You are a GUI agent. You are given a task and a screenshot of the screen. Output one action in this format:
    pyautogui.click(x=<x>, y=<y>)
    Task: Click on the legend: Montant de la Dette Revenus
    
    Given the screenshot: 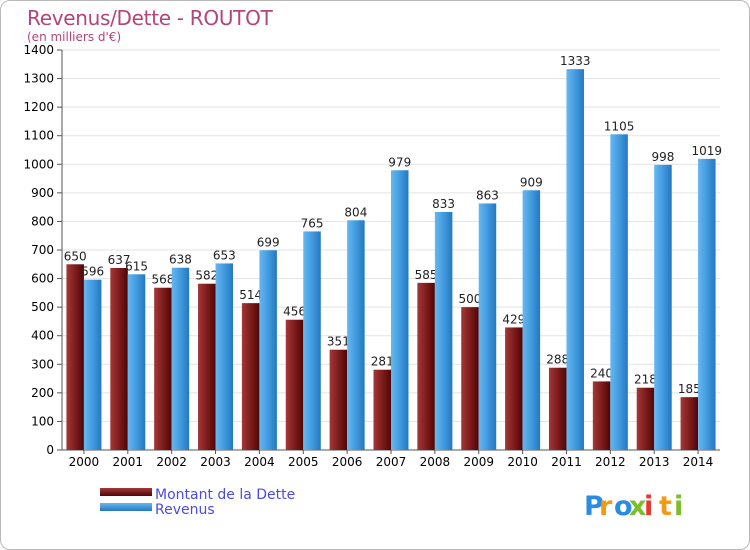 What is the action you would take?
    pyautogui.click(x=197, y=502)
    